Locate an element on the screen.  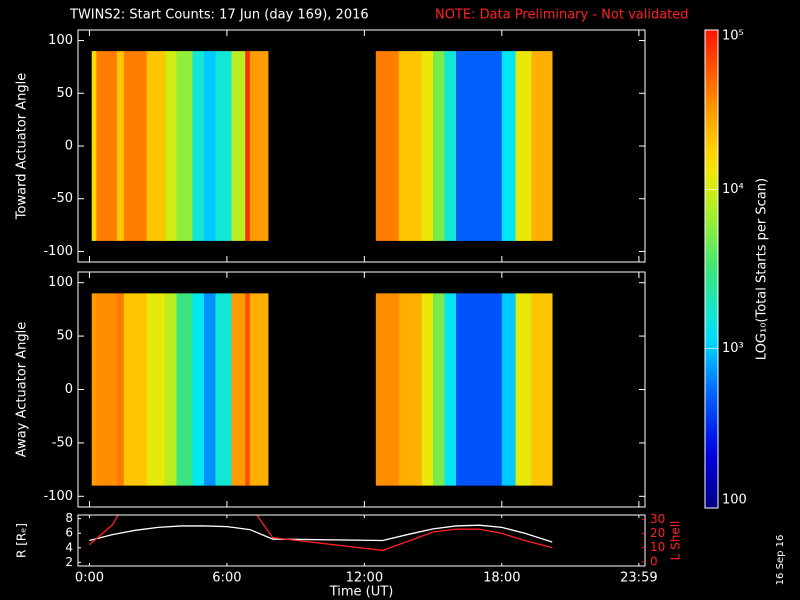
series-line is located at coordinates (321, 533).